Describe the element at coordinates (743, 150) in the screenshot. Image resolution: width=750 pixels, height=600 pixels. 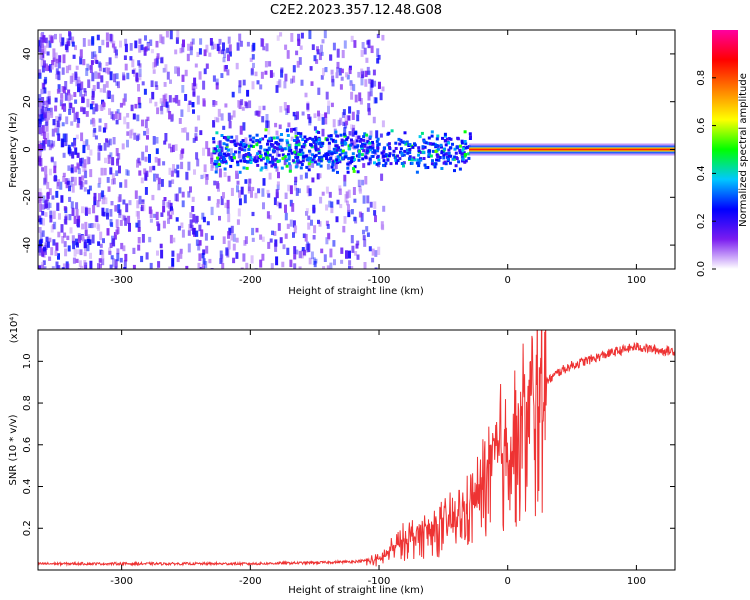
I see `colorbar-label: Normalized spectral amplitude` at that location.